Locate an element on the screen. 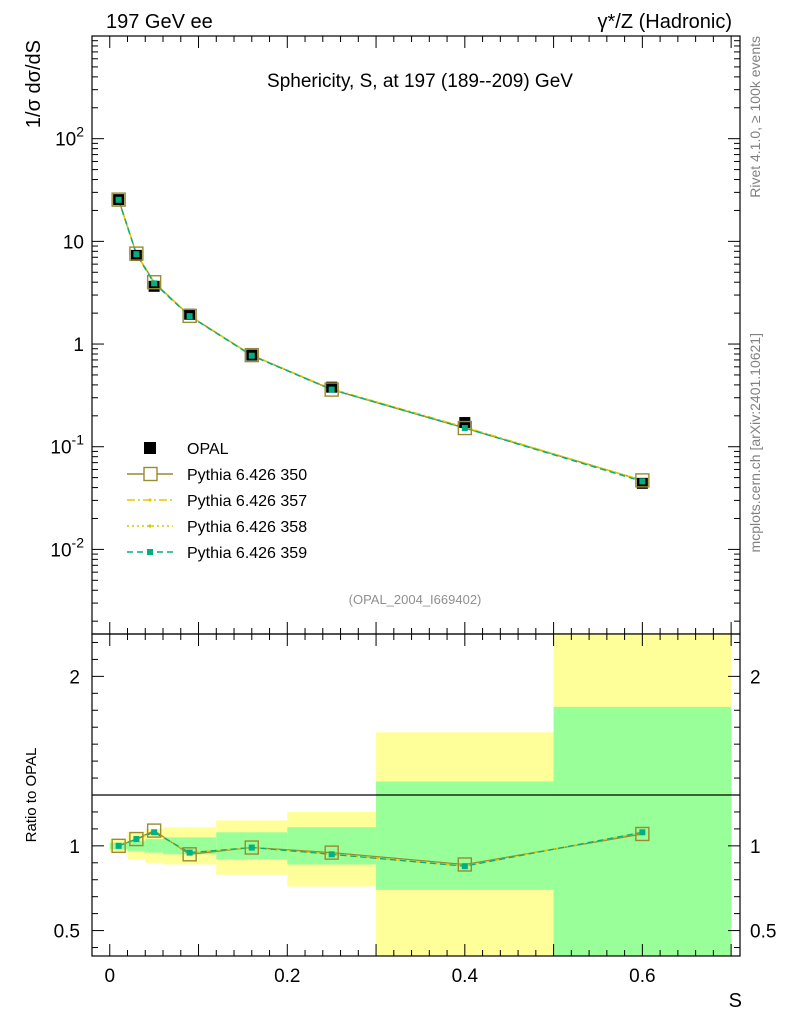 This screenshot has height=1024, width=786. ratio-y-tick-label-right: 0.5 is located at coordinates (763, 932).